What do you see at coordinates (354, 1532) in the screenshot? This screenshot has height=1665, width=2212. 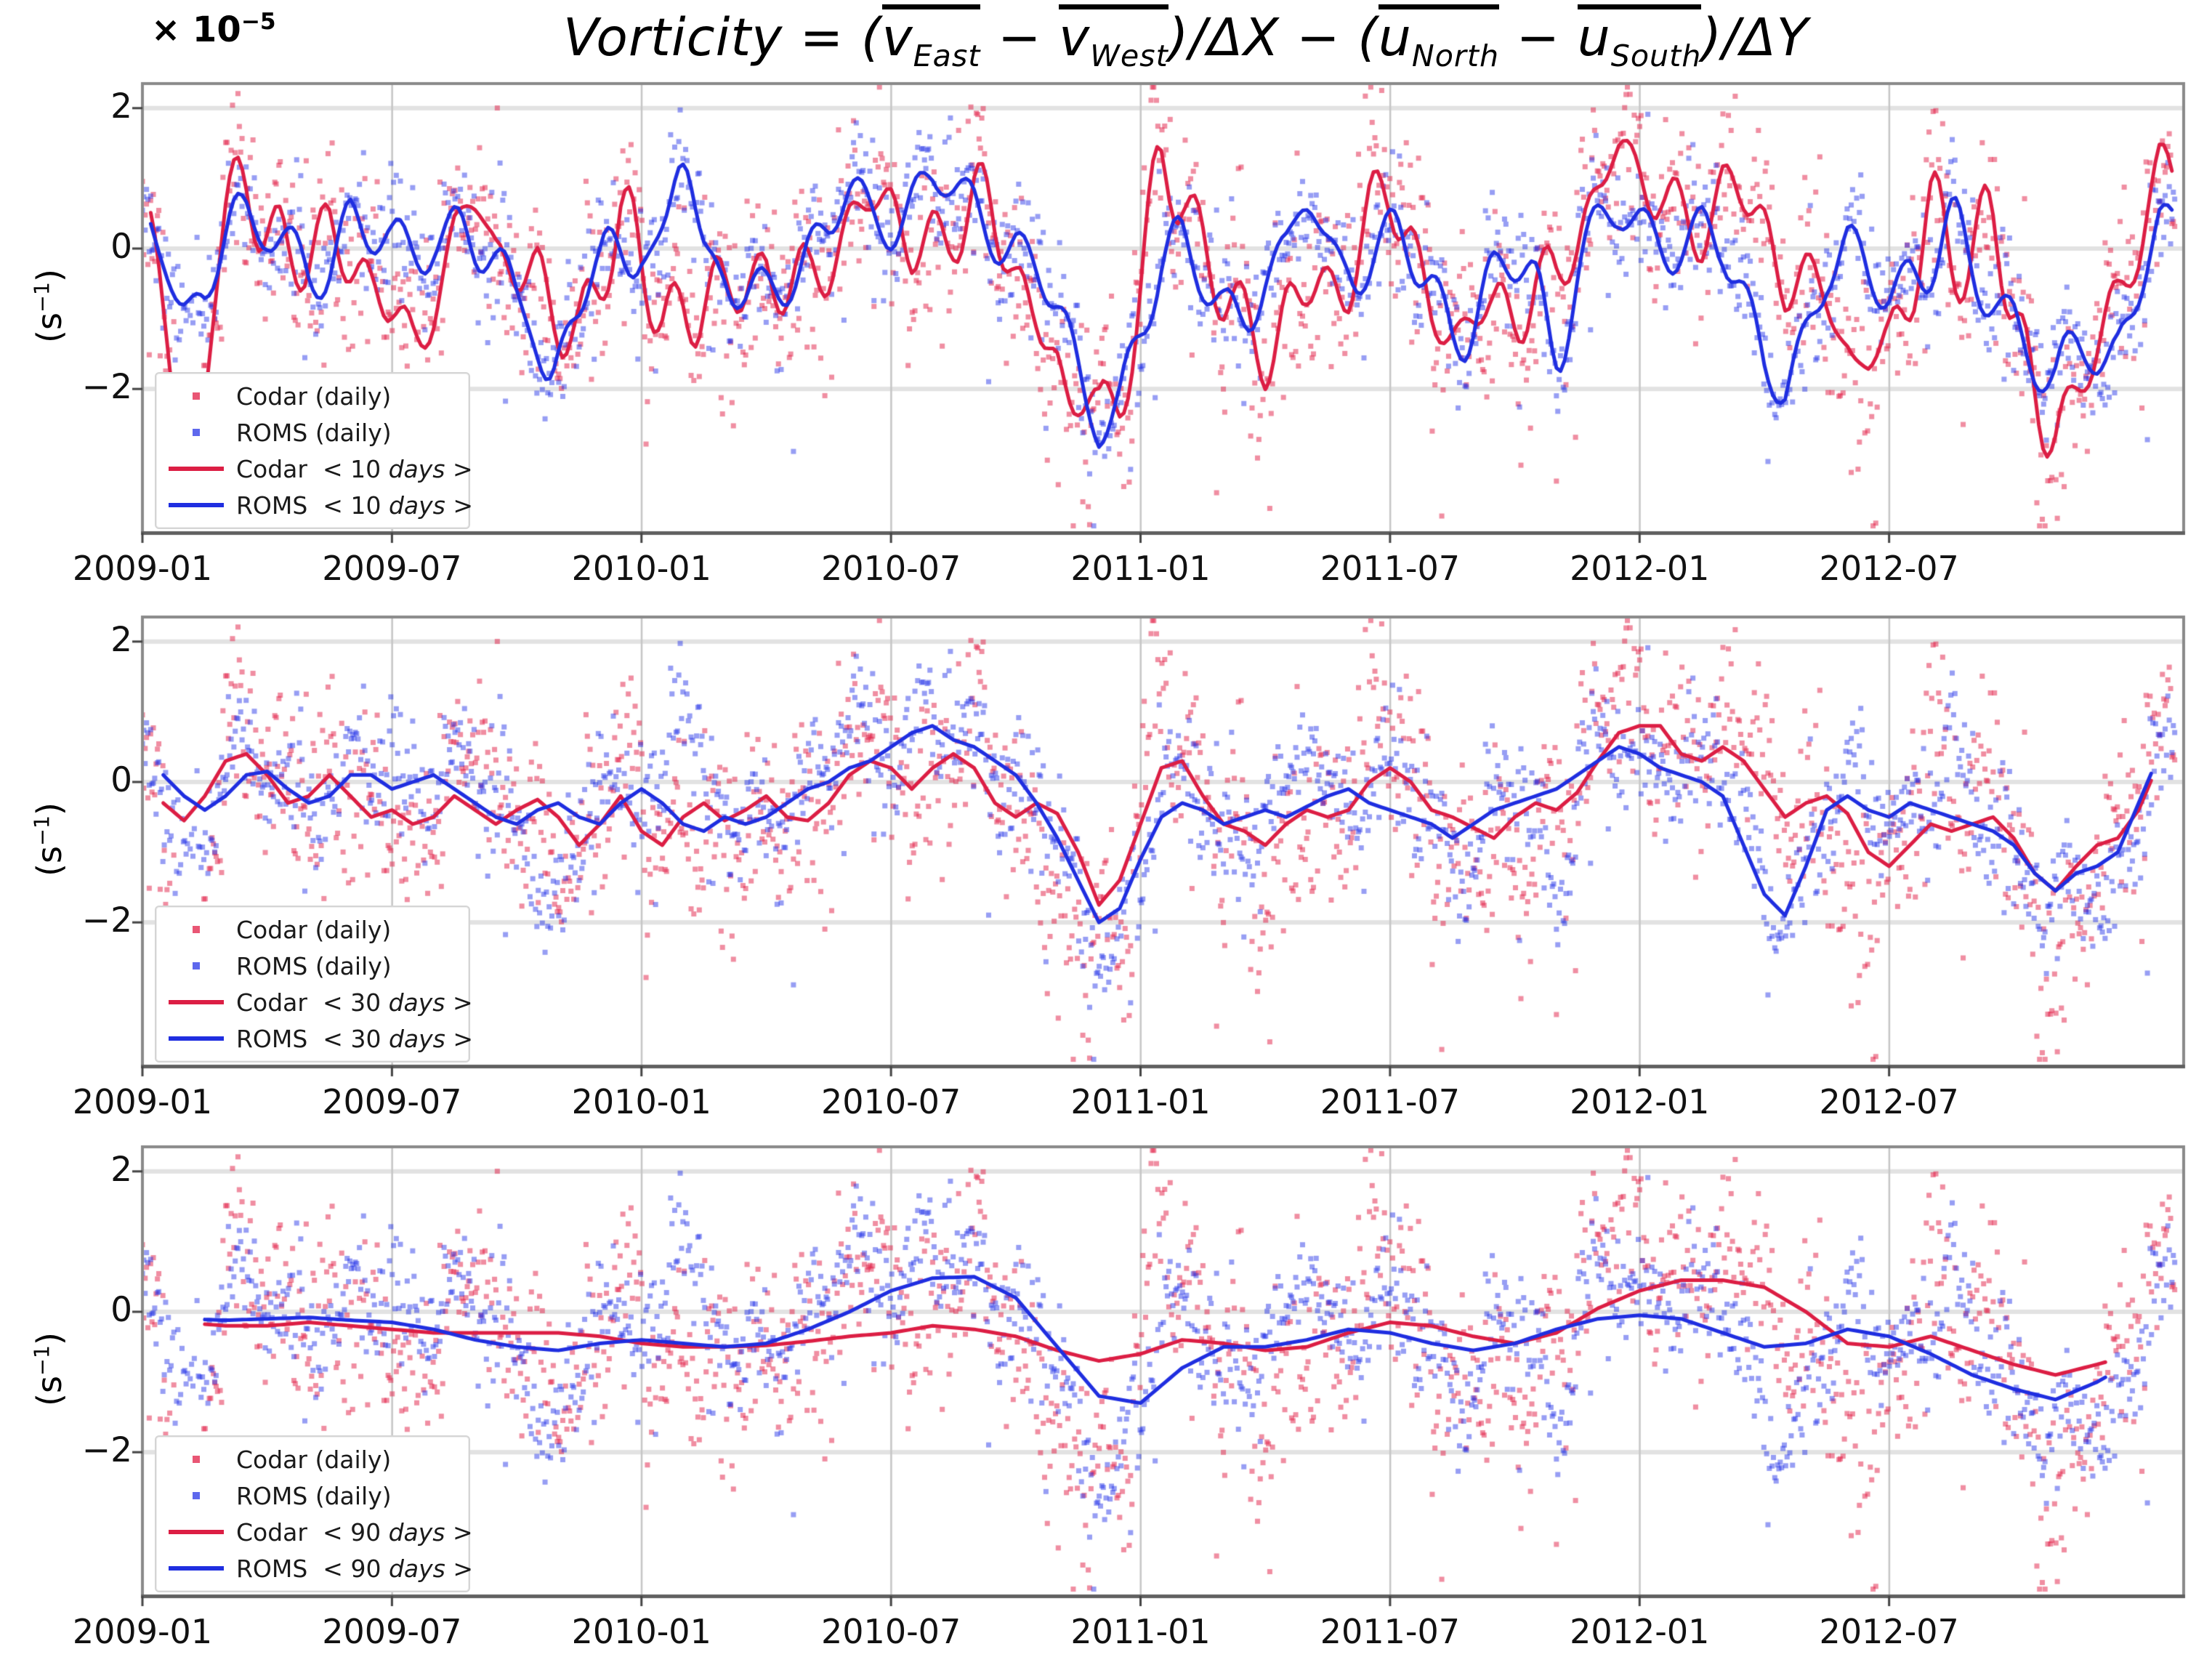 I see `legend-label: Codar < 90 days >` at bounding box center [354, 1532].